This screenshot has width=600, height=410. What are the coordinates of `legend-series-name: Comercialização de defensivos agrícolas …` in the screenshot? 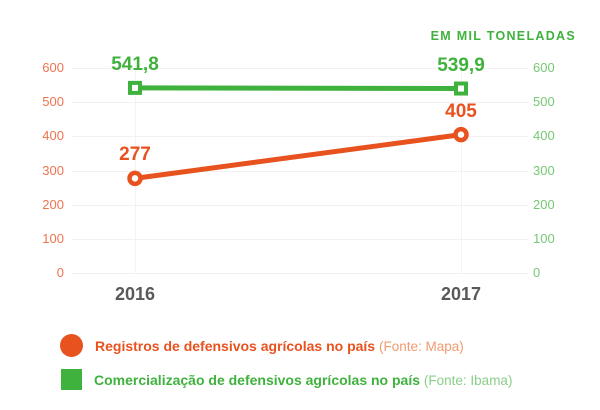 It's located at (257, 379).